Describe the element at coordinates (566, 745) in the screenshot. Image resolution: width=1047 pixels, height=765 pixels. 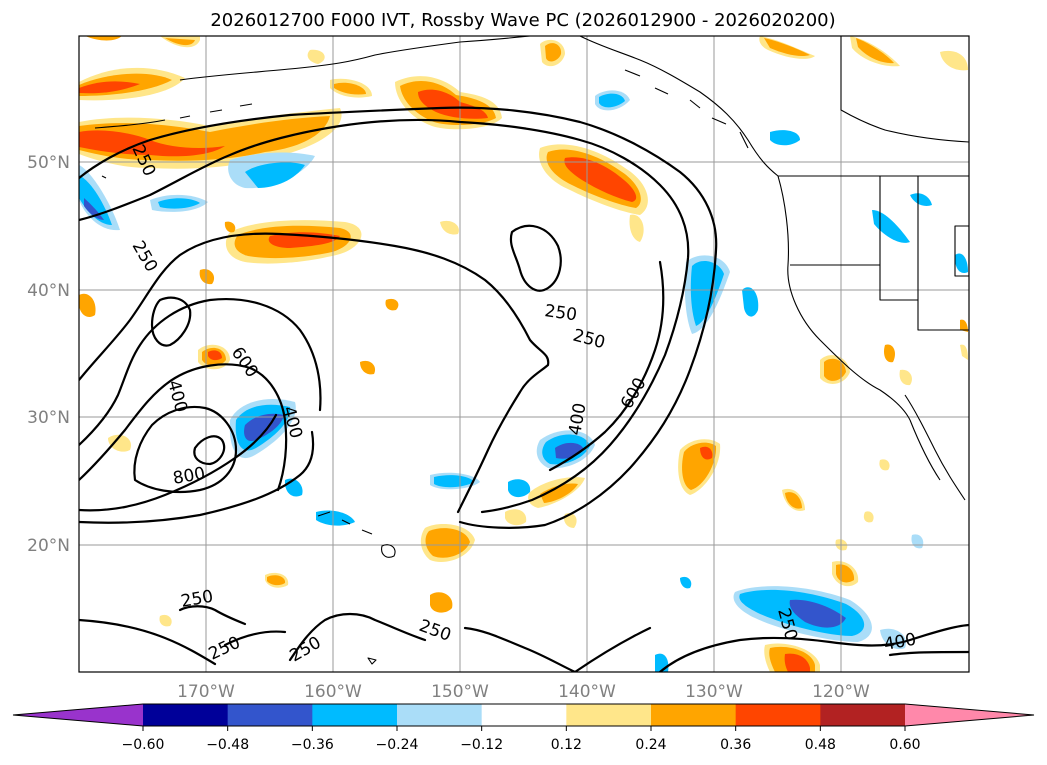
I see `colorbar-tick-label: 0.12` at that location.